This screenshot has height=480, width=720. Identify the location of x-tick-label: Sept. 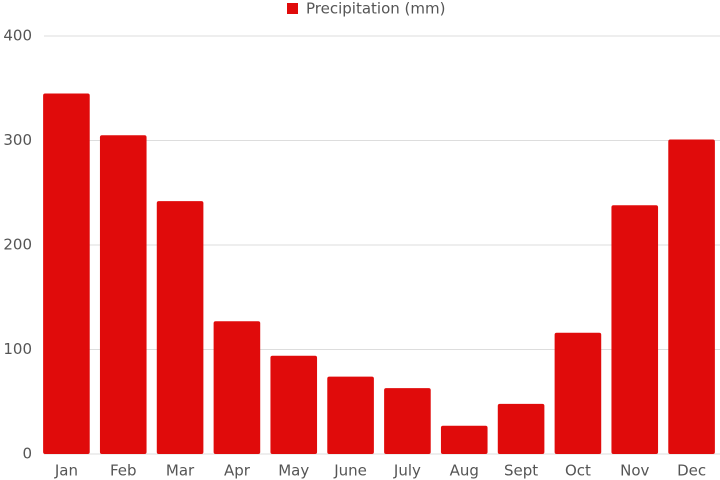
(521, 471).